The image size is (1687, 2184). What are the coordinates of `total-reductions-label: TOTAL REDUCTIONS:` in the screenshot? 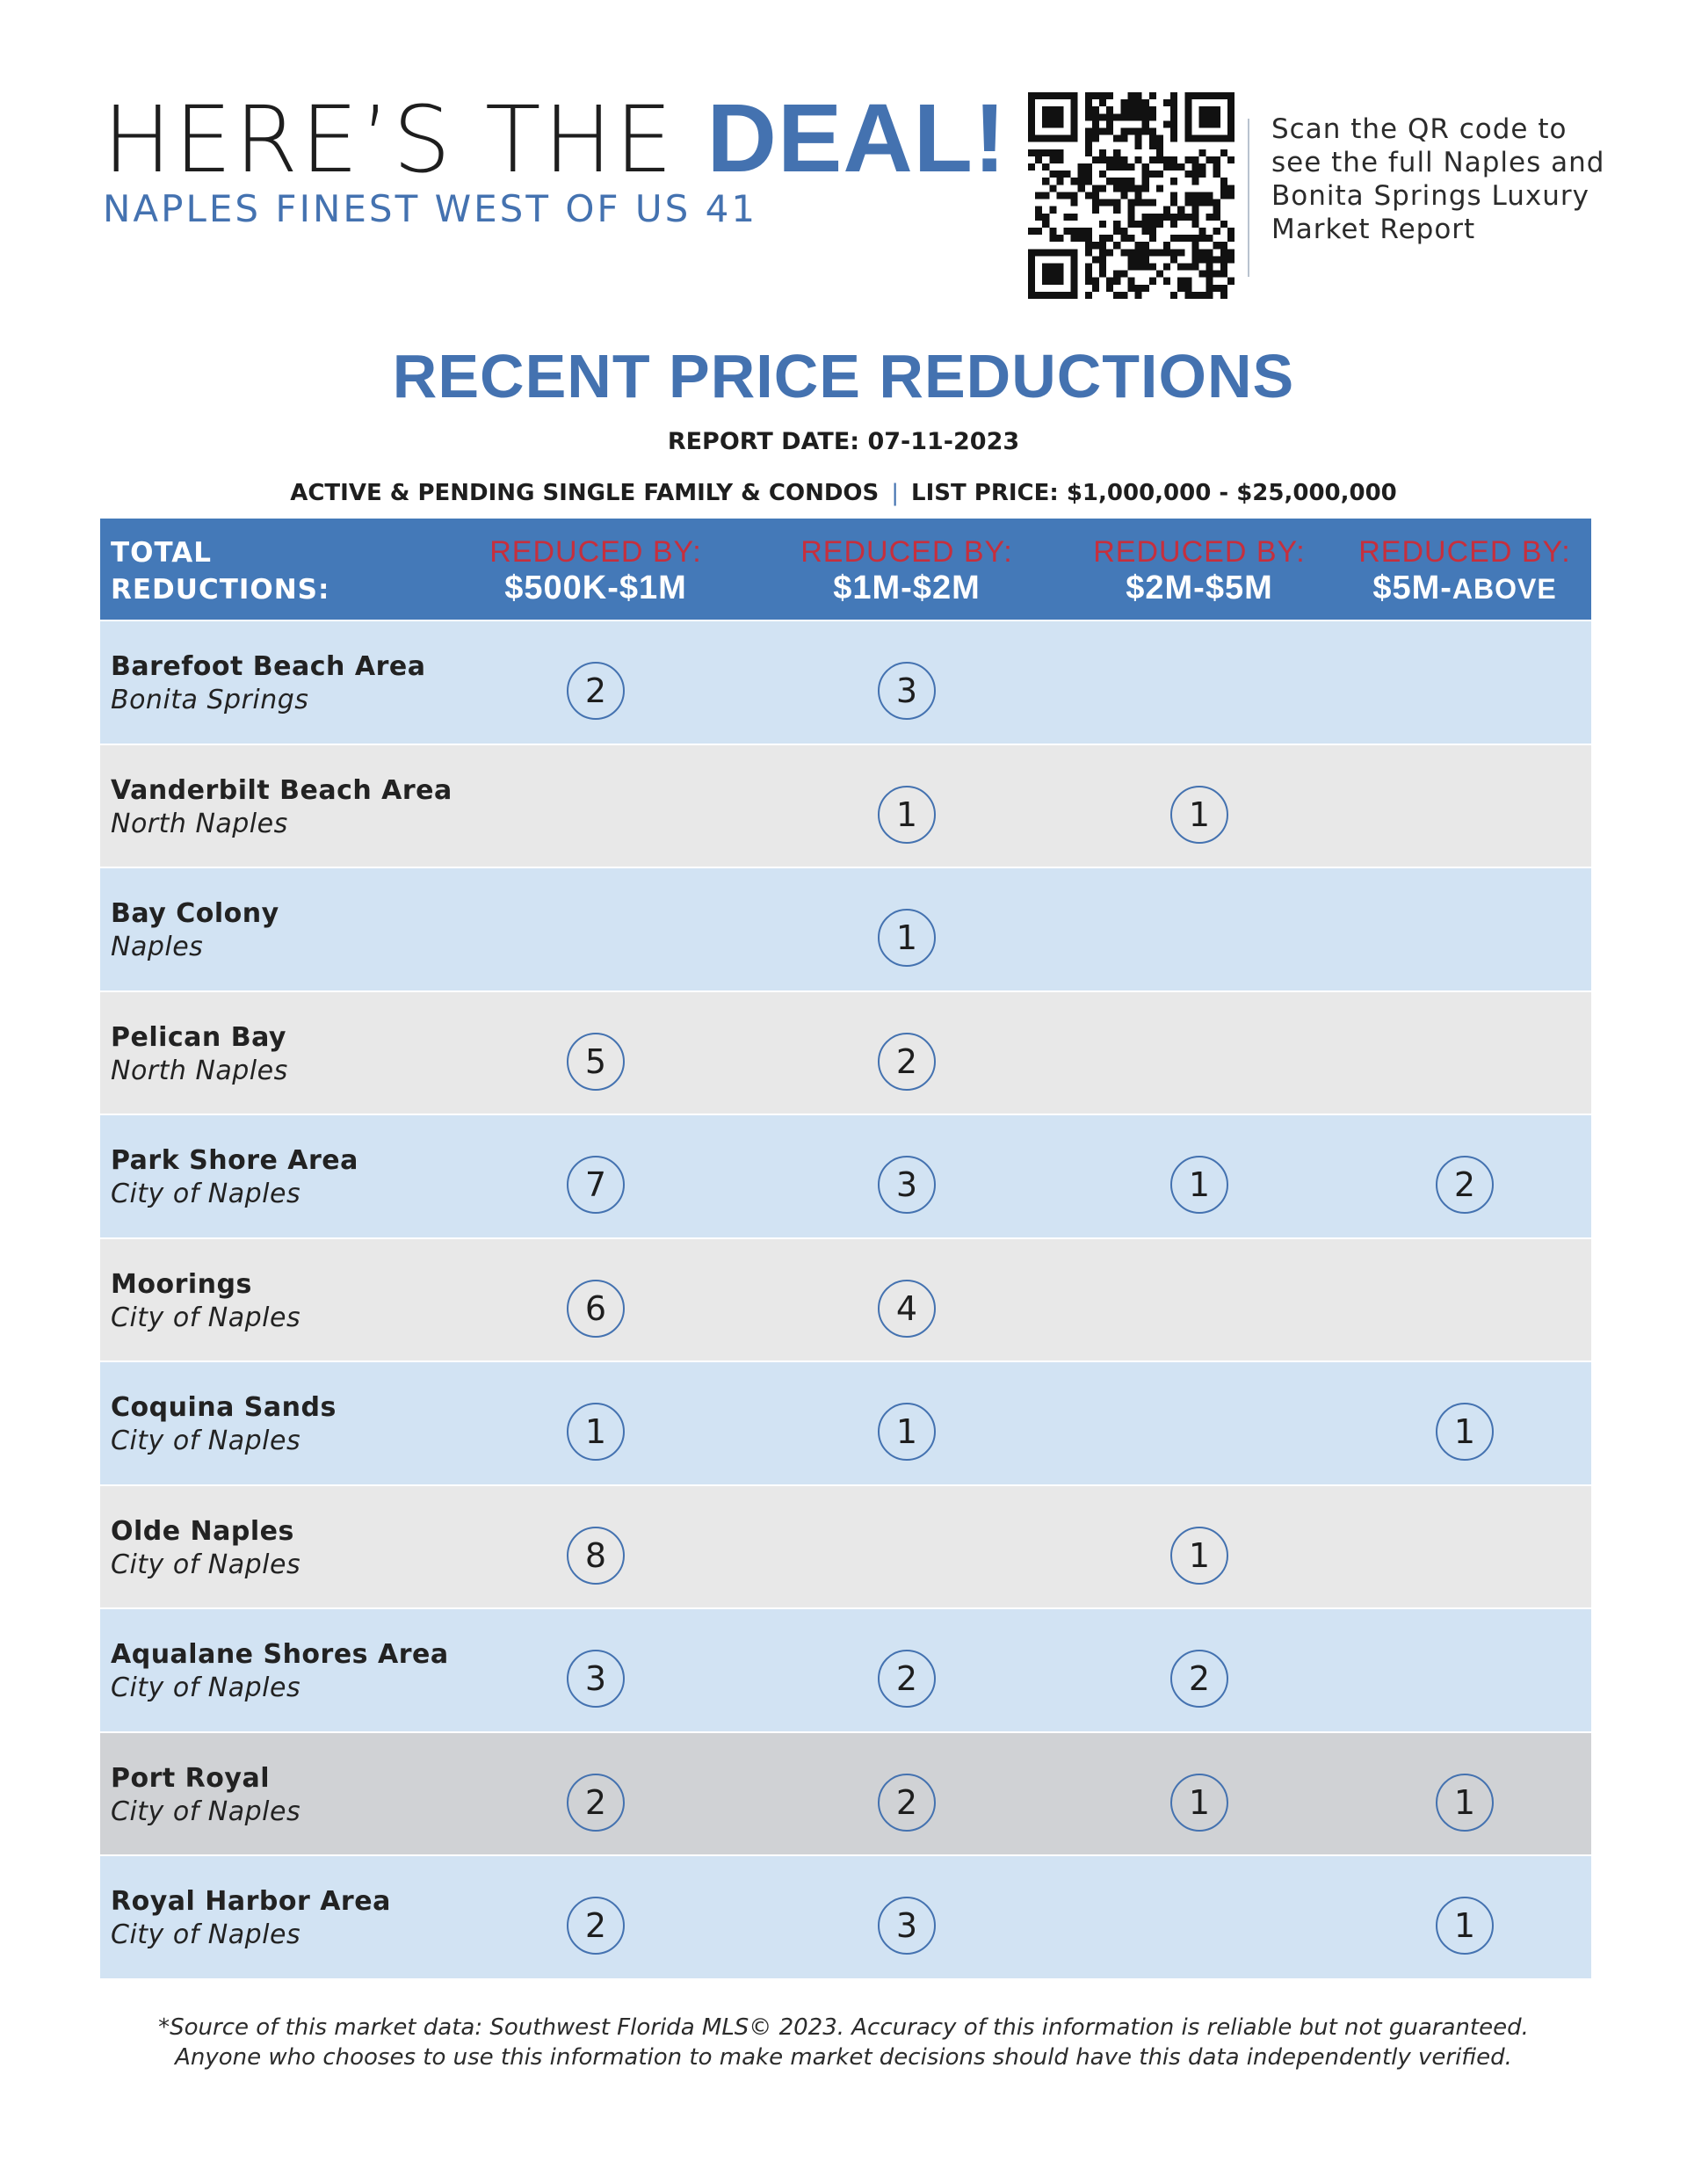 It's located at (220, 571).